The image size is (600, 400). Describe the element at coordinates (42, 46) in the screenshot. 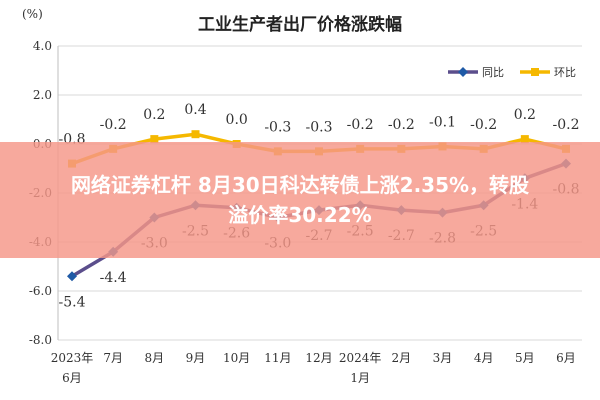

I see `y-tick-label: 4.0` at that location.